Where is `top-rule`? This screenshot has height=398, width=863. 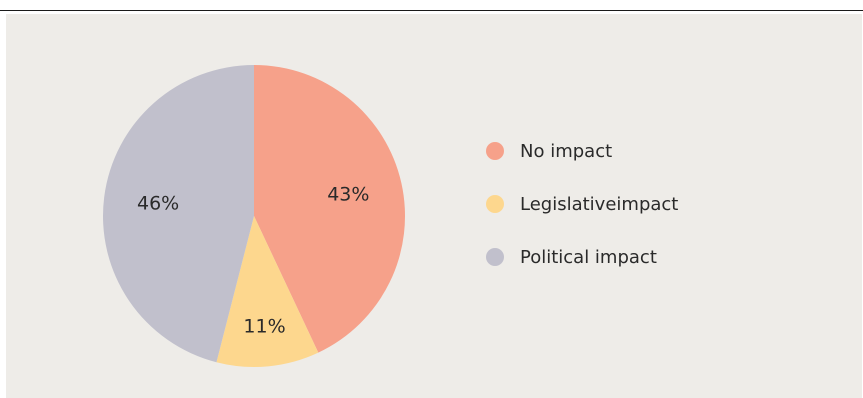
top-rule is located at coordinates (431, 10).